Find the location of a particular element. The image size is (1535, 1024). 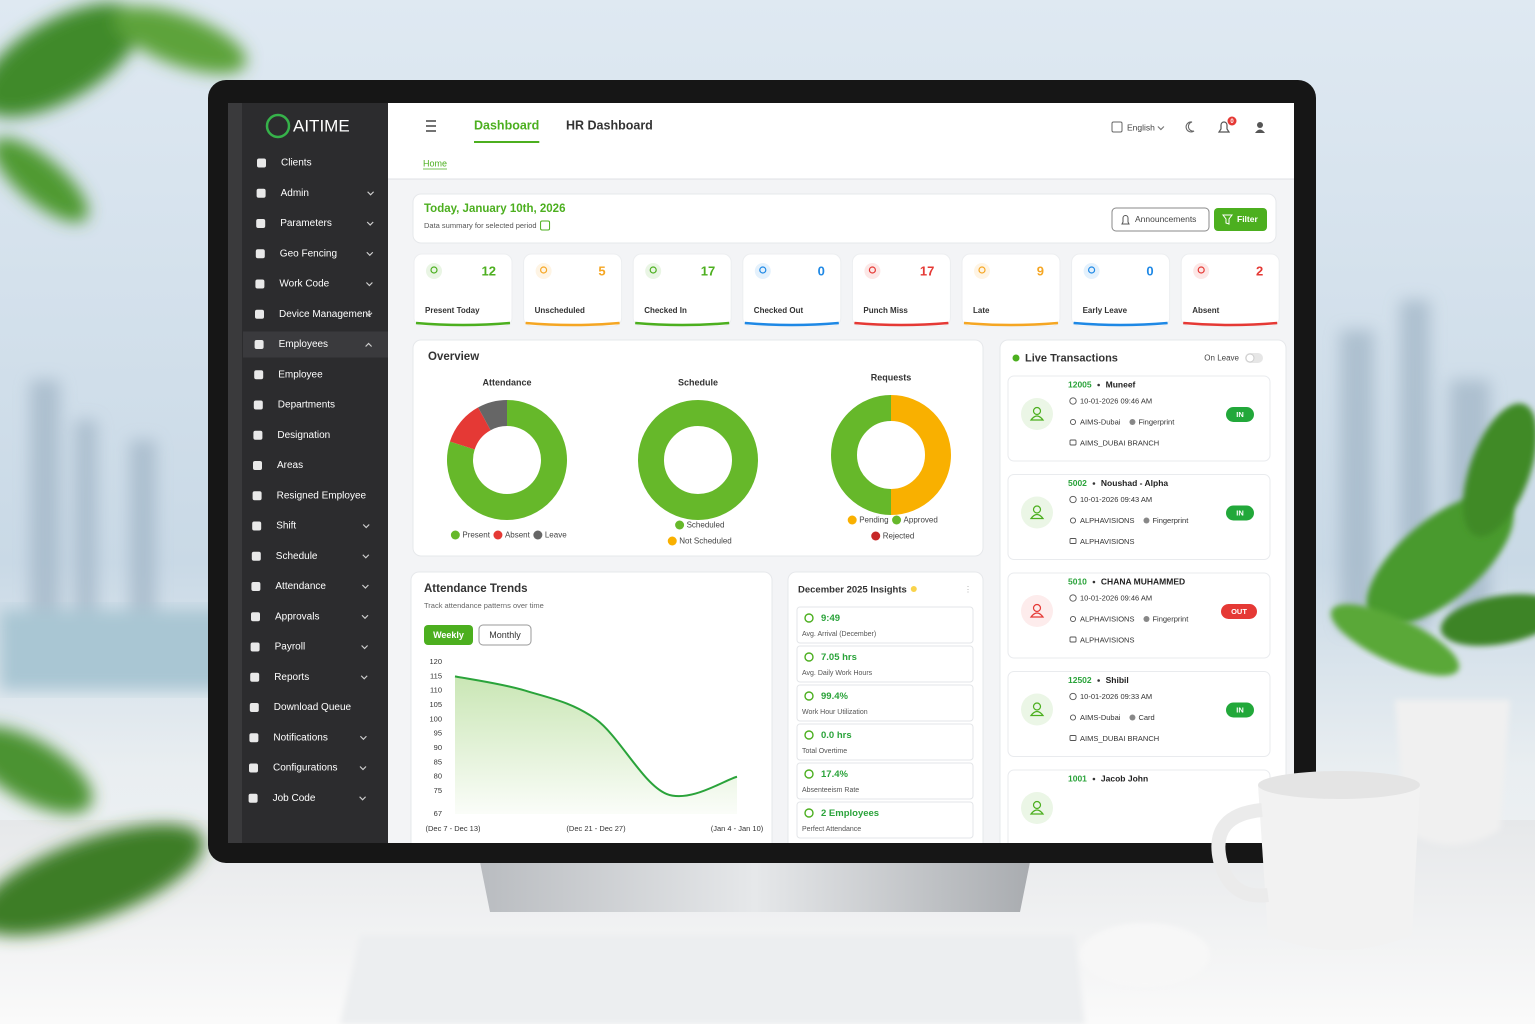

announcements-button is located at coordinates (1160, 219).